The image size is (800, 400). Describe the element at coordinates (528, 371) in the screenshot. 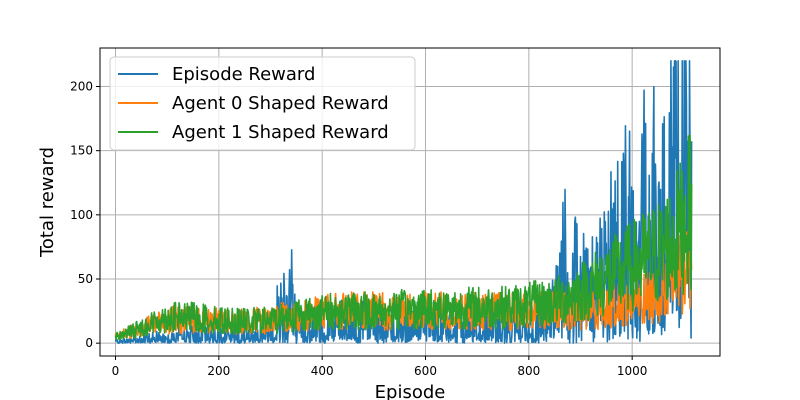

I see `x-tick-label: 800` at that location.